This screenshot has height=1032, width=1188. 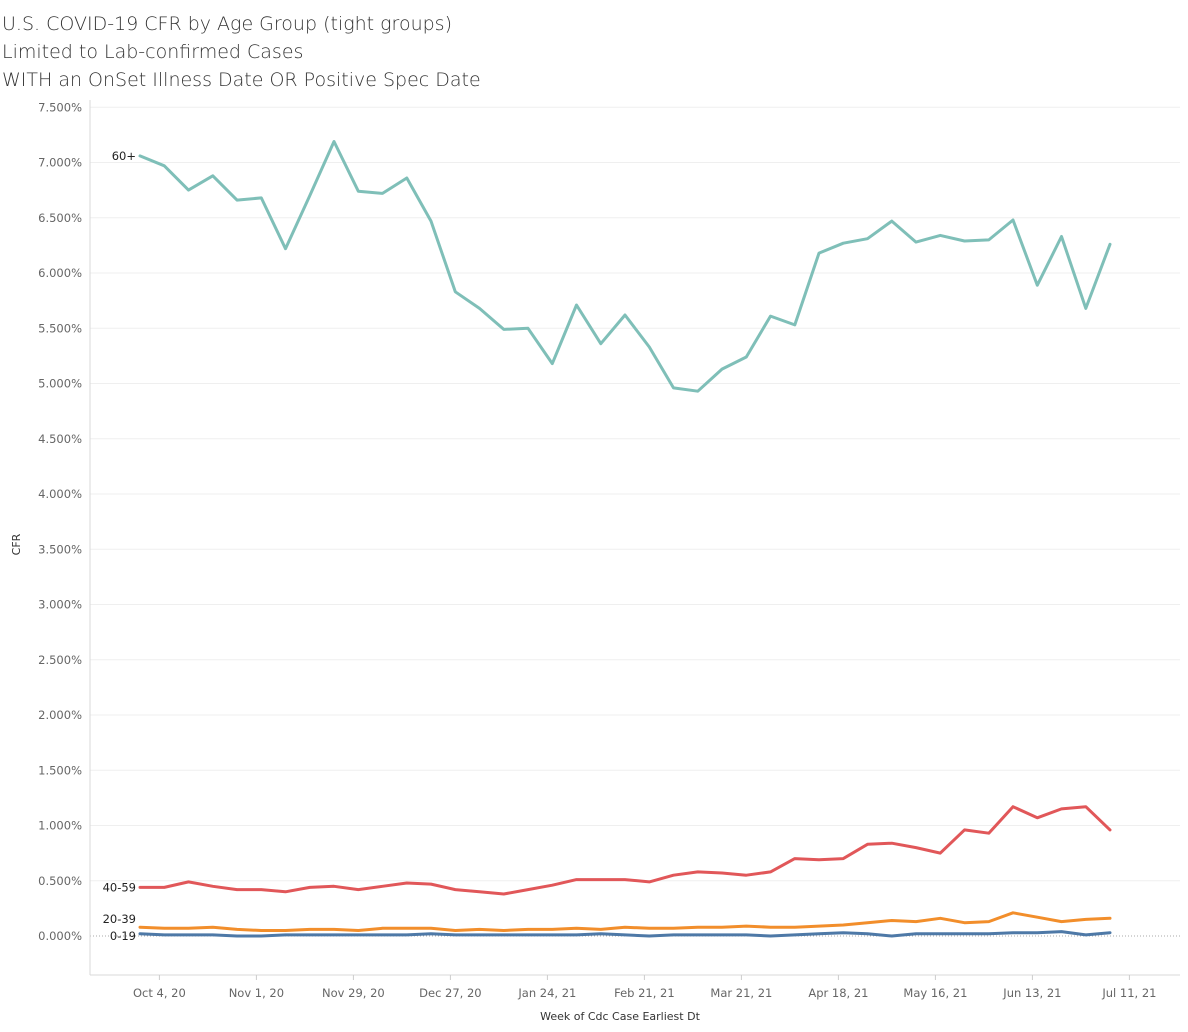 What do you see at coordinates (60, 218) in the screenshot?
I see `y-tick-label: 6.500%` at bounding box center [60, 218].